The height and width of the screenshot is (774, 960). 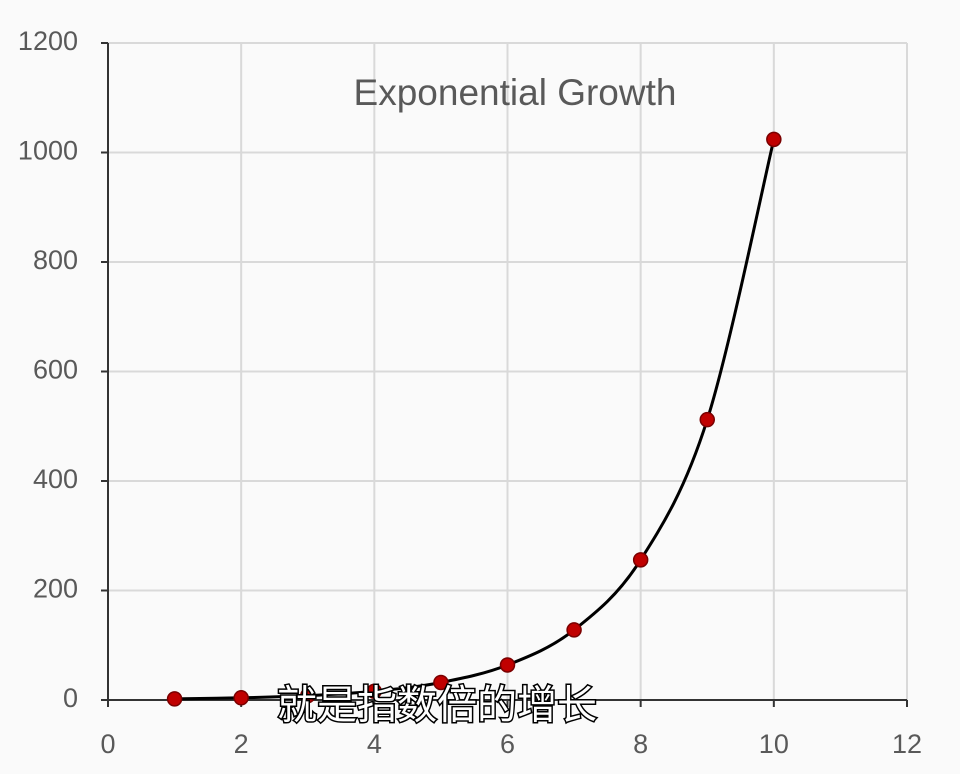 What do you see at coordinates (55, 370) in the screenshot?
I see `y-tick-label: 600` at bounding box center [55, 370].